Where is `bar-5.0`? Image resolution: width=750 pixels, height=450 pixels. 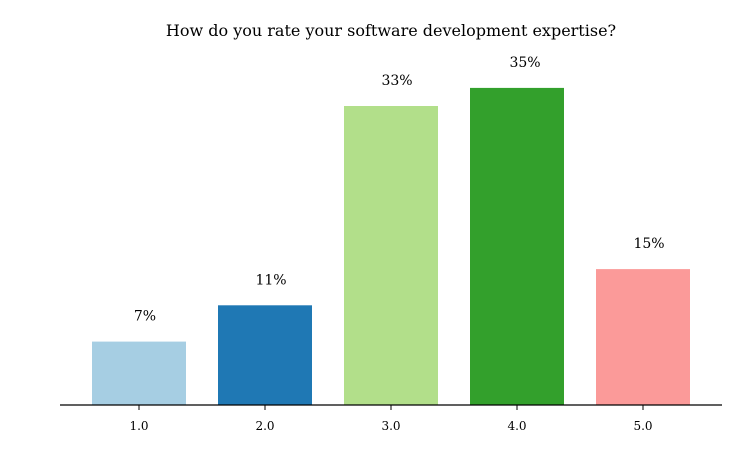 bar-5.0 is located at coordinates (643, 337).